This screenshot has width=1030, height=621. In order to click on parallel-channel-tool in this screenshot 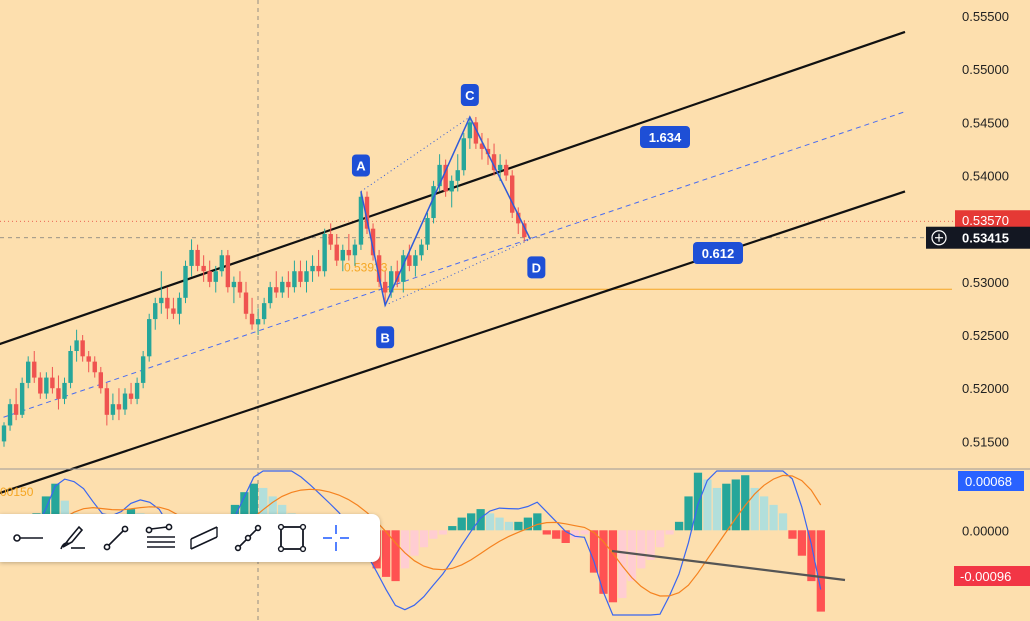, I will do `click(204, 538)`.